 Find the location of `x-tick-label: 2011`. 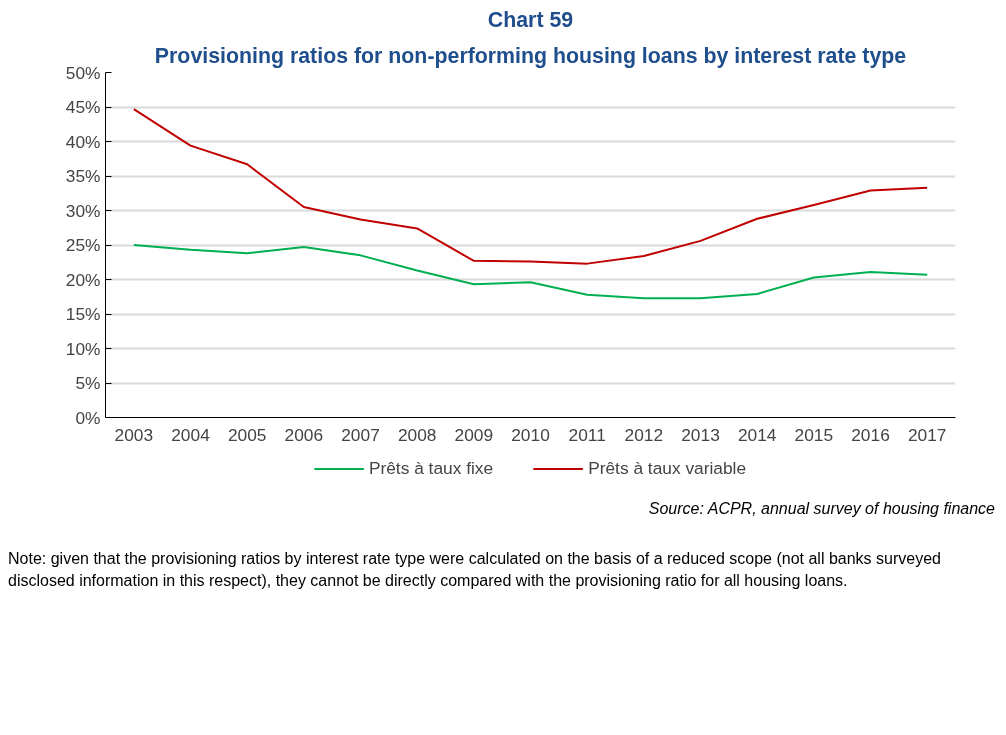

x-tick-label: 2011 is located at coordinates (587, 434).